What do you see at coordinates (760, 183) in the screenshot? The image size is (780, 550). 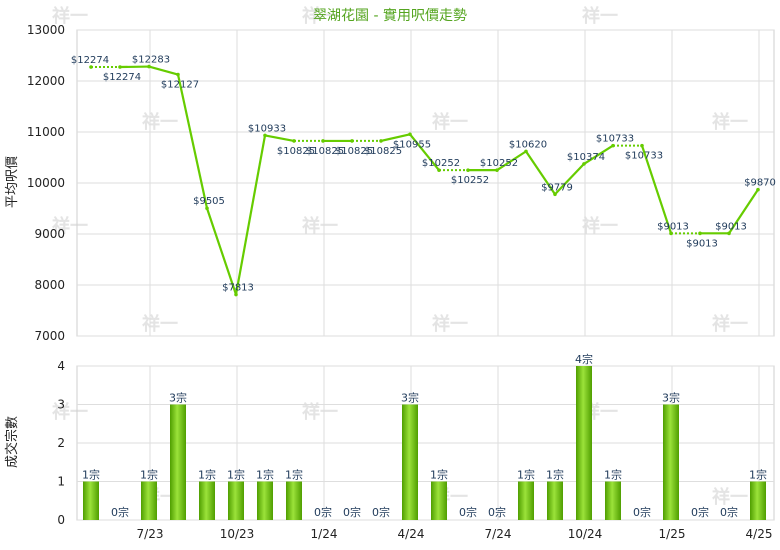 I see `price-data-label: $9870` at bounding box center [760, 183].